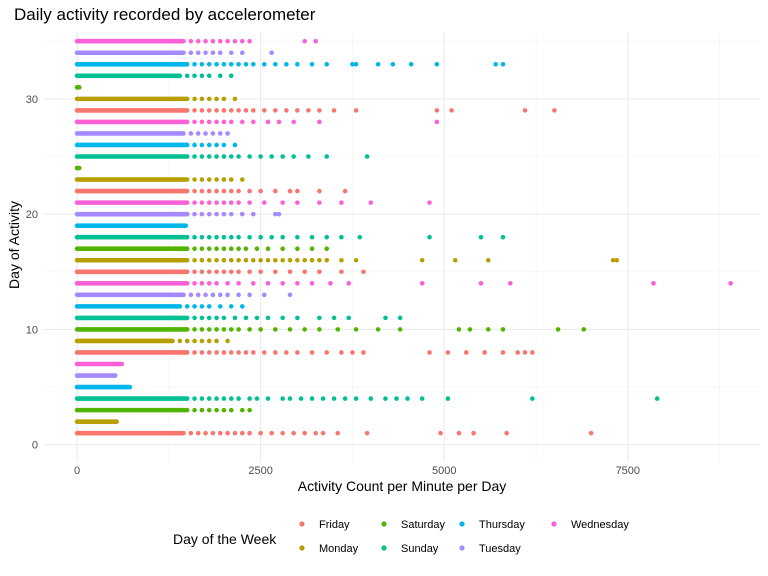 The height and width of the screenshot is (576, 768). Describe the element at coordinates (225, 539) in the screenshot. I see `legend-title: Day of the Week` at that location.